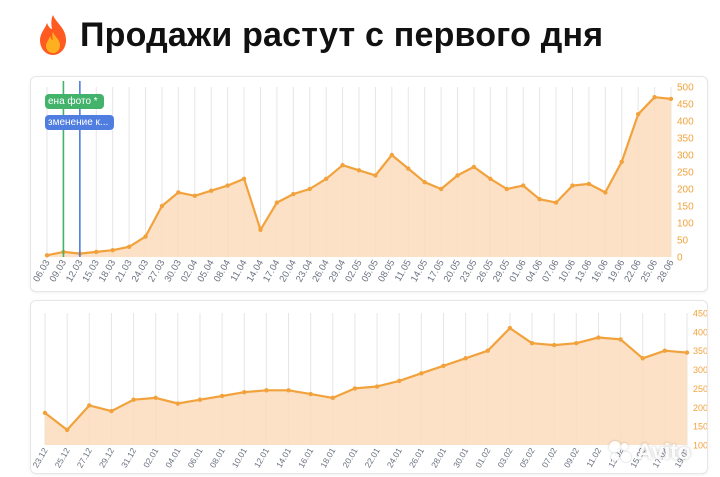 This screenshot has height=477, width=720. I want to click on annotation-photo-change: ена фото *, so click(74, 101).